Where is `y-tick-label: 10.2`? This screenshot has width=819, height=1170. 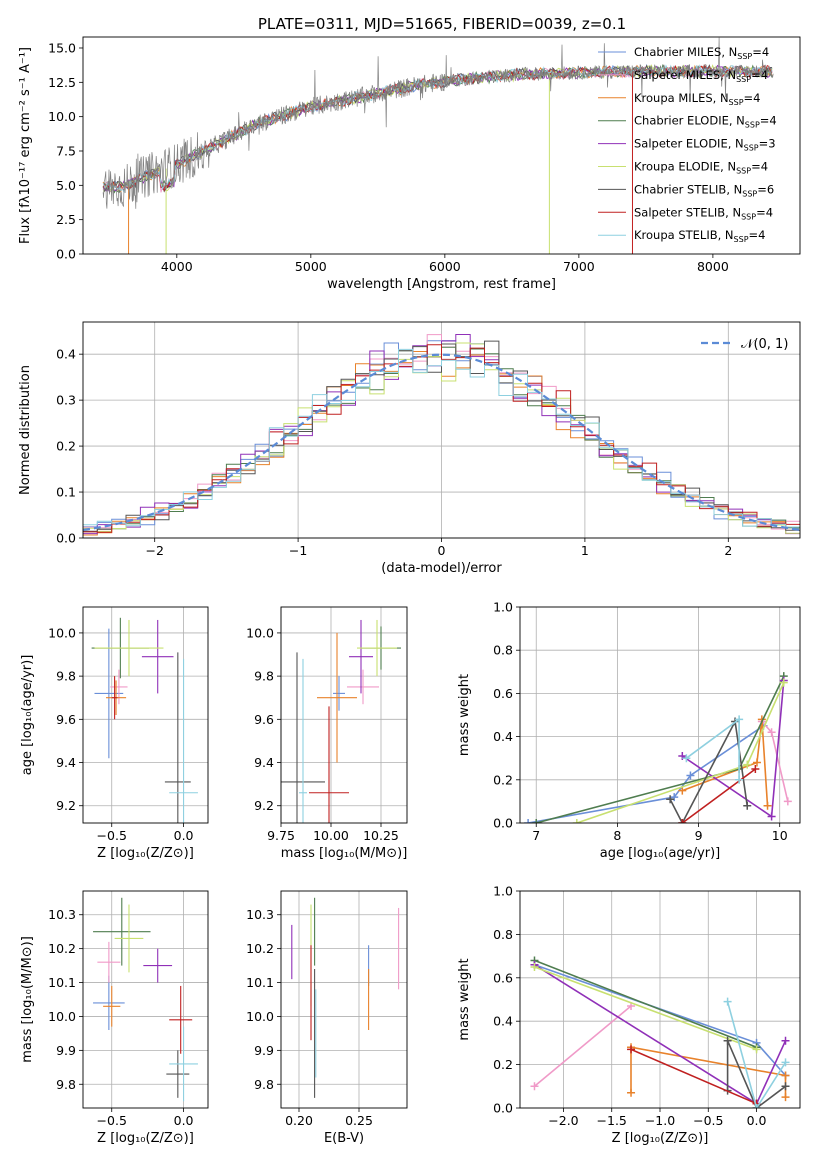
y-tick-label: 10.2 is located at coordinates (62, 948).